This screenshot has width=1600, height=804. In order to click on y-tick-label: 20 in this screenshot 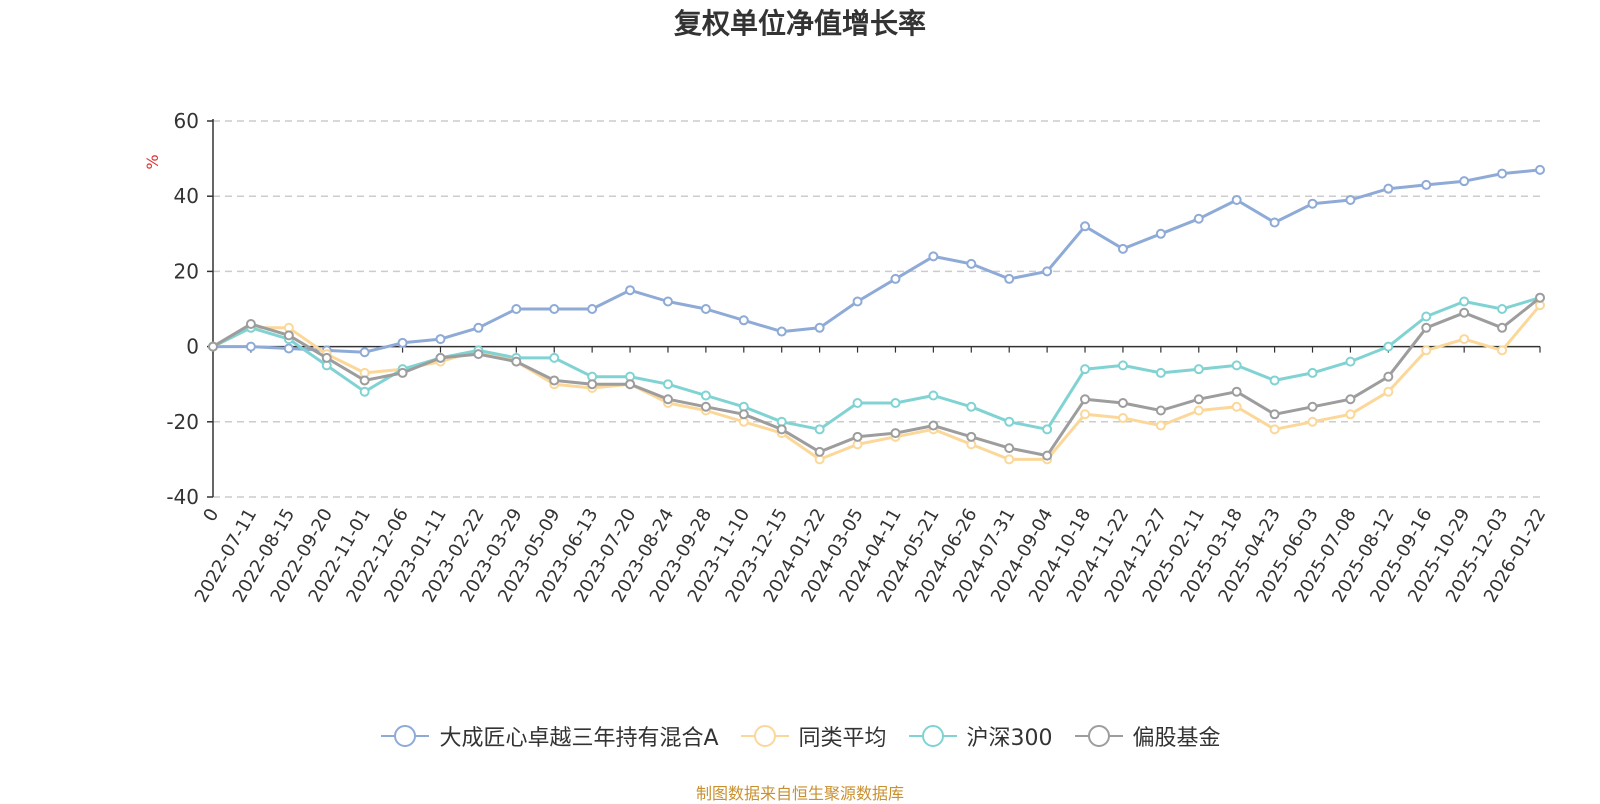, I will do `click(186, 271)`.